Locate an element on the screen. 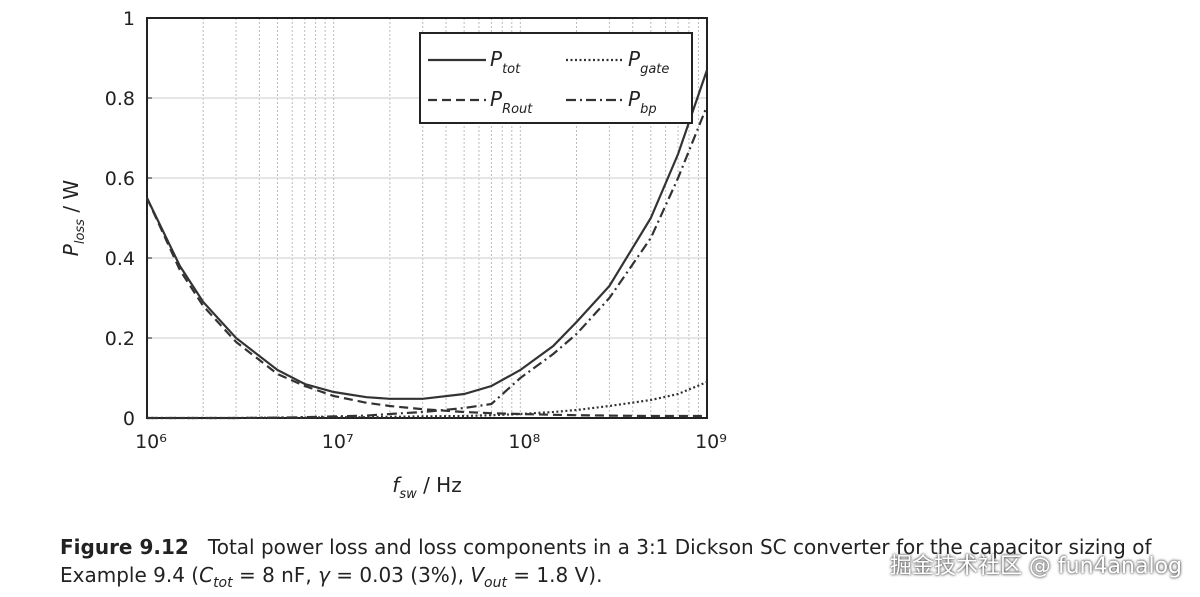 This screenshot has width=1200, height=597. legend-label: PRout is located at coordinates (511, 102).